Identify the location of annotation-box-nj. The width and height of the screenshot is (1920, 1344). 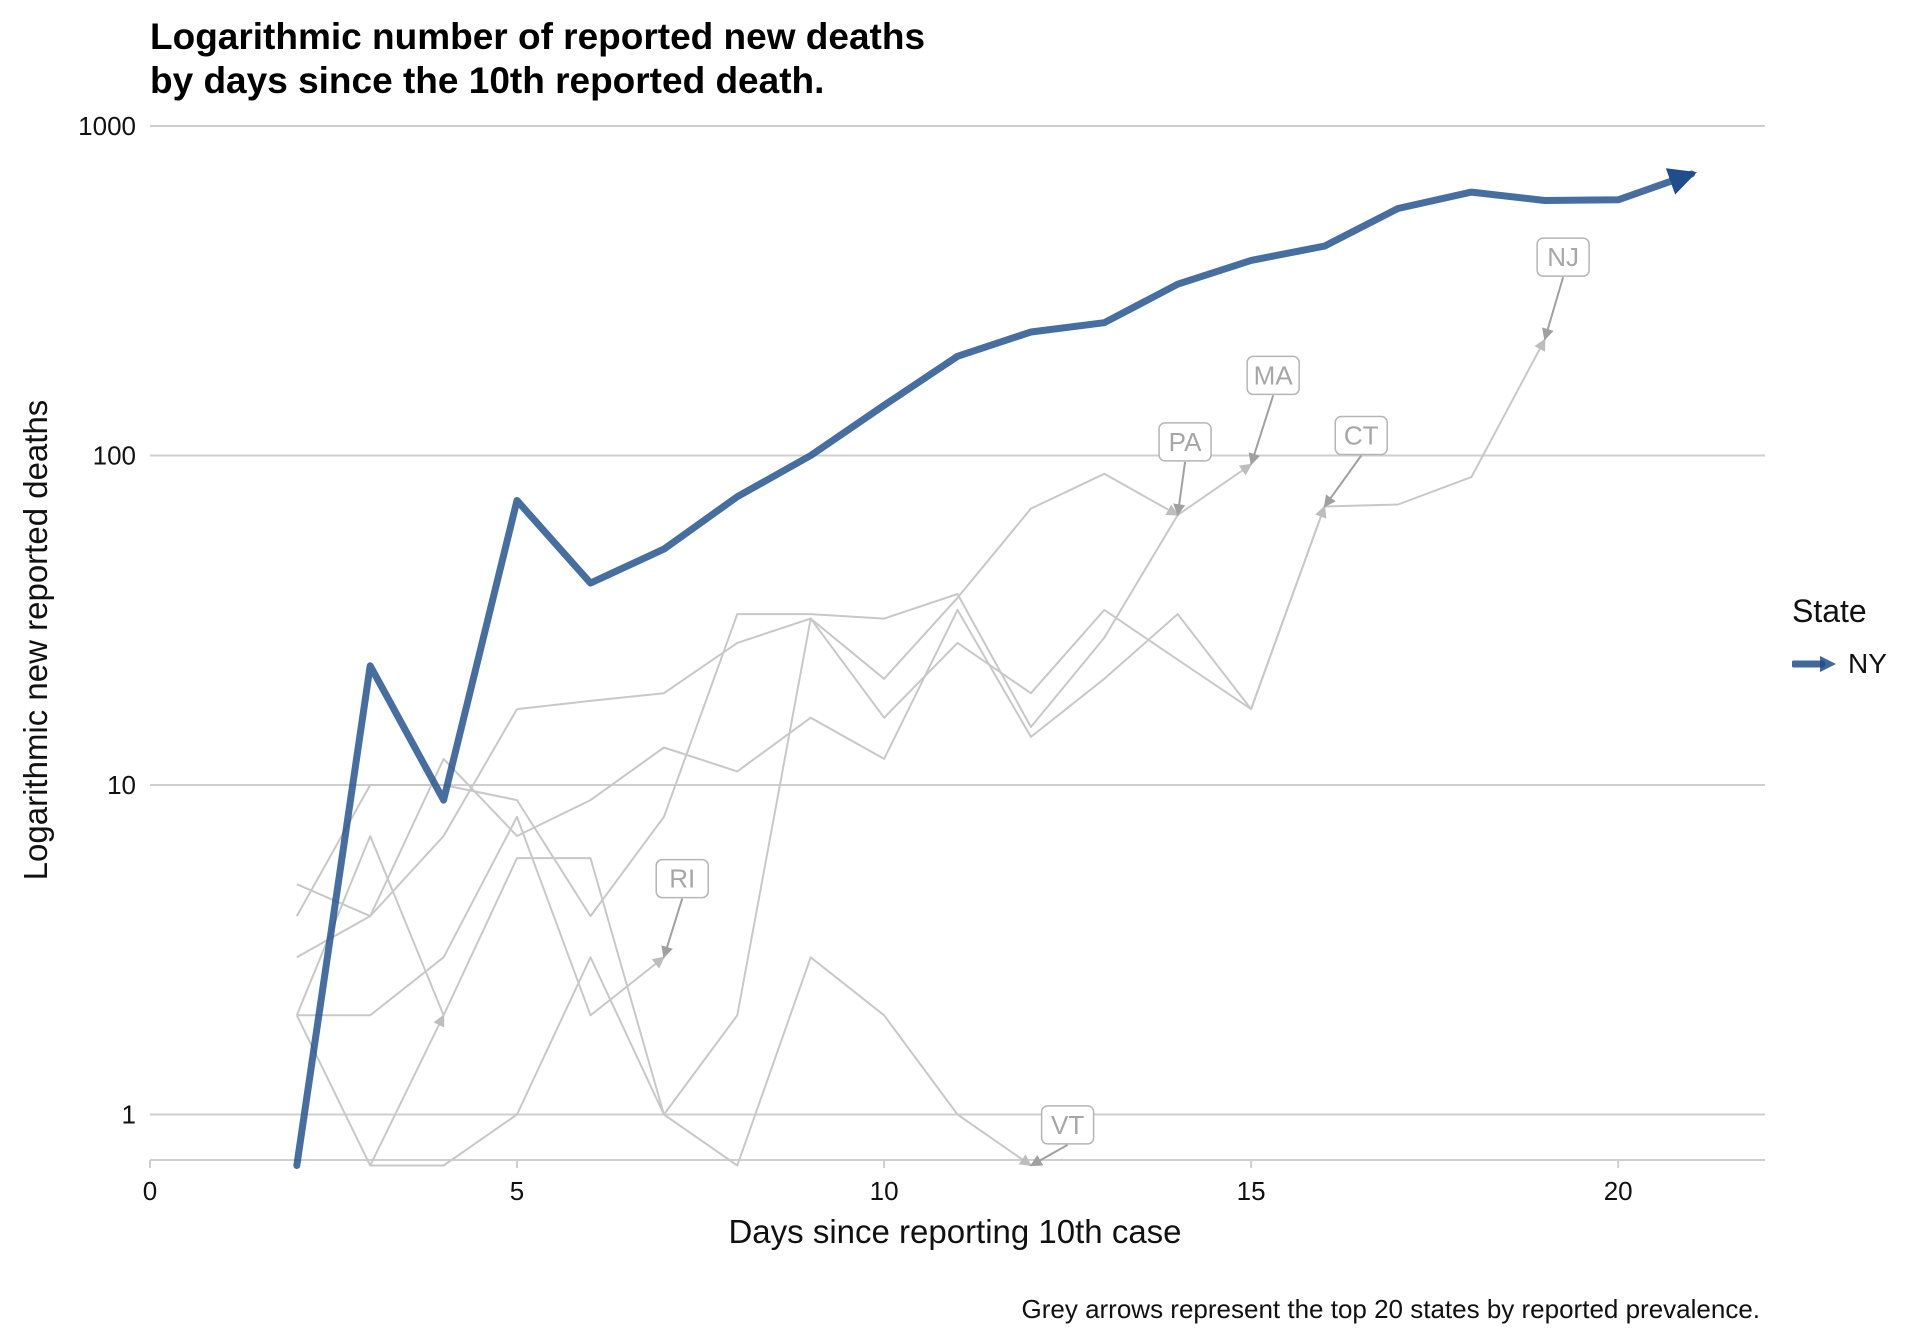
(1563, 257).